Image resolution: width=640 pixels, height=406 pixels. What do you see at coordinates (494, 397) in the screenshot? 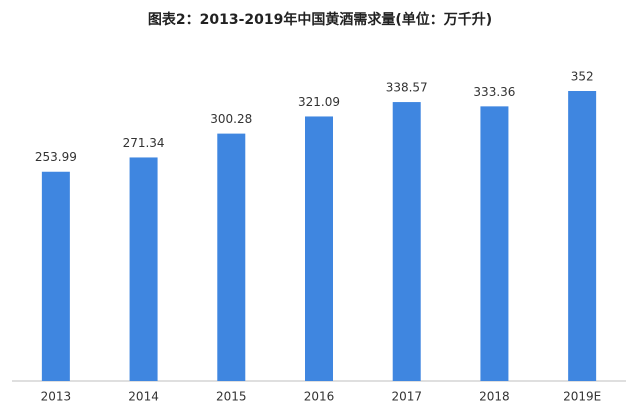
I see `x-tick-label: 2018` at bounding box center [494, 397].